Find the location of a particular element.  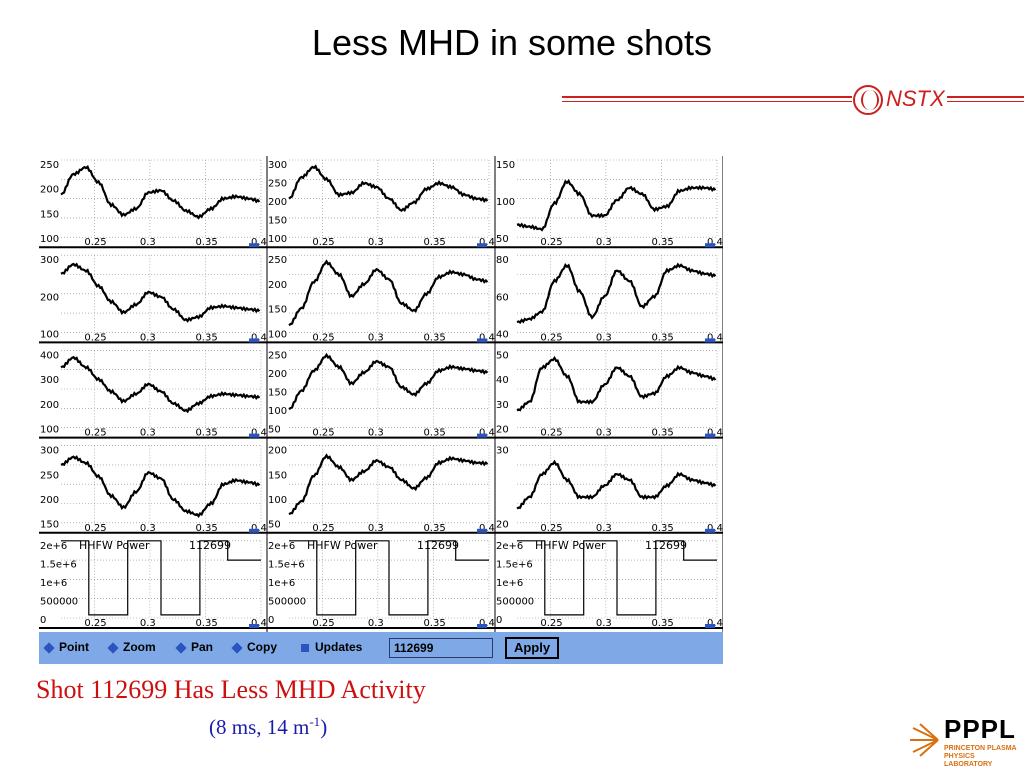

y-tick-label: 40 is located at coordinates (502, 380).